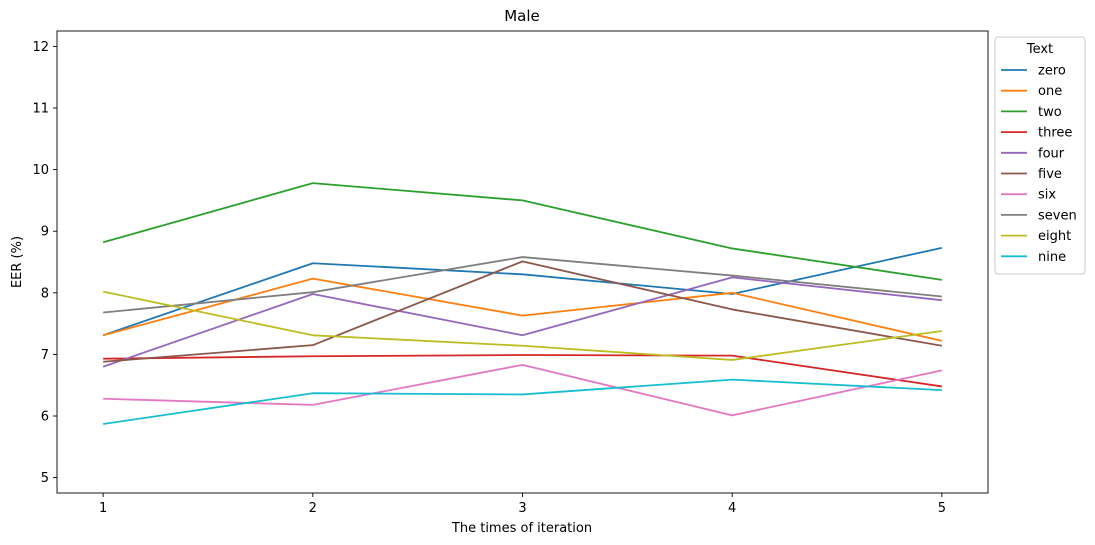 This screenshot has width=1095, height=545. What do you see at coordinates (103, 508) in the screenshot?
I see `x-tick-label: 1` at bounding box center [103, 508].